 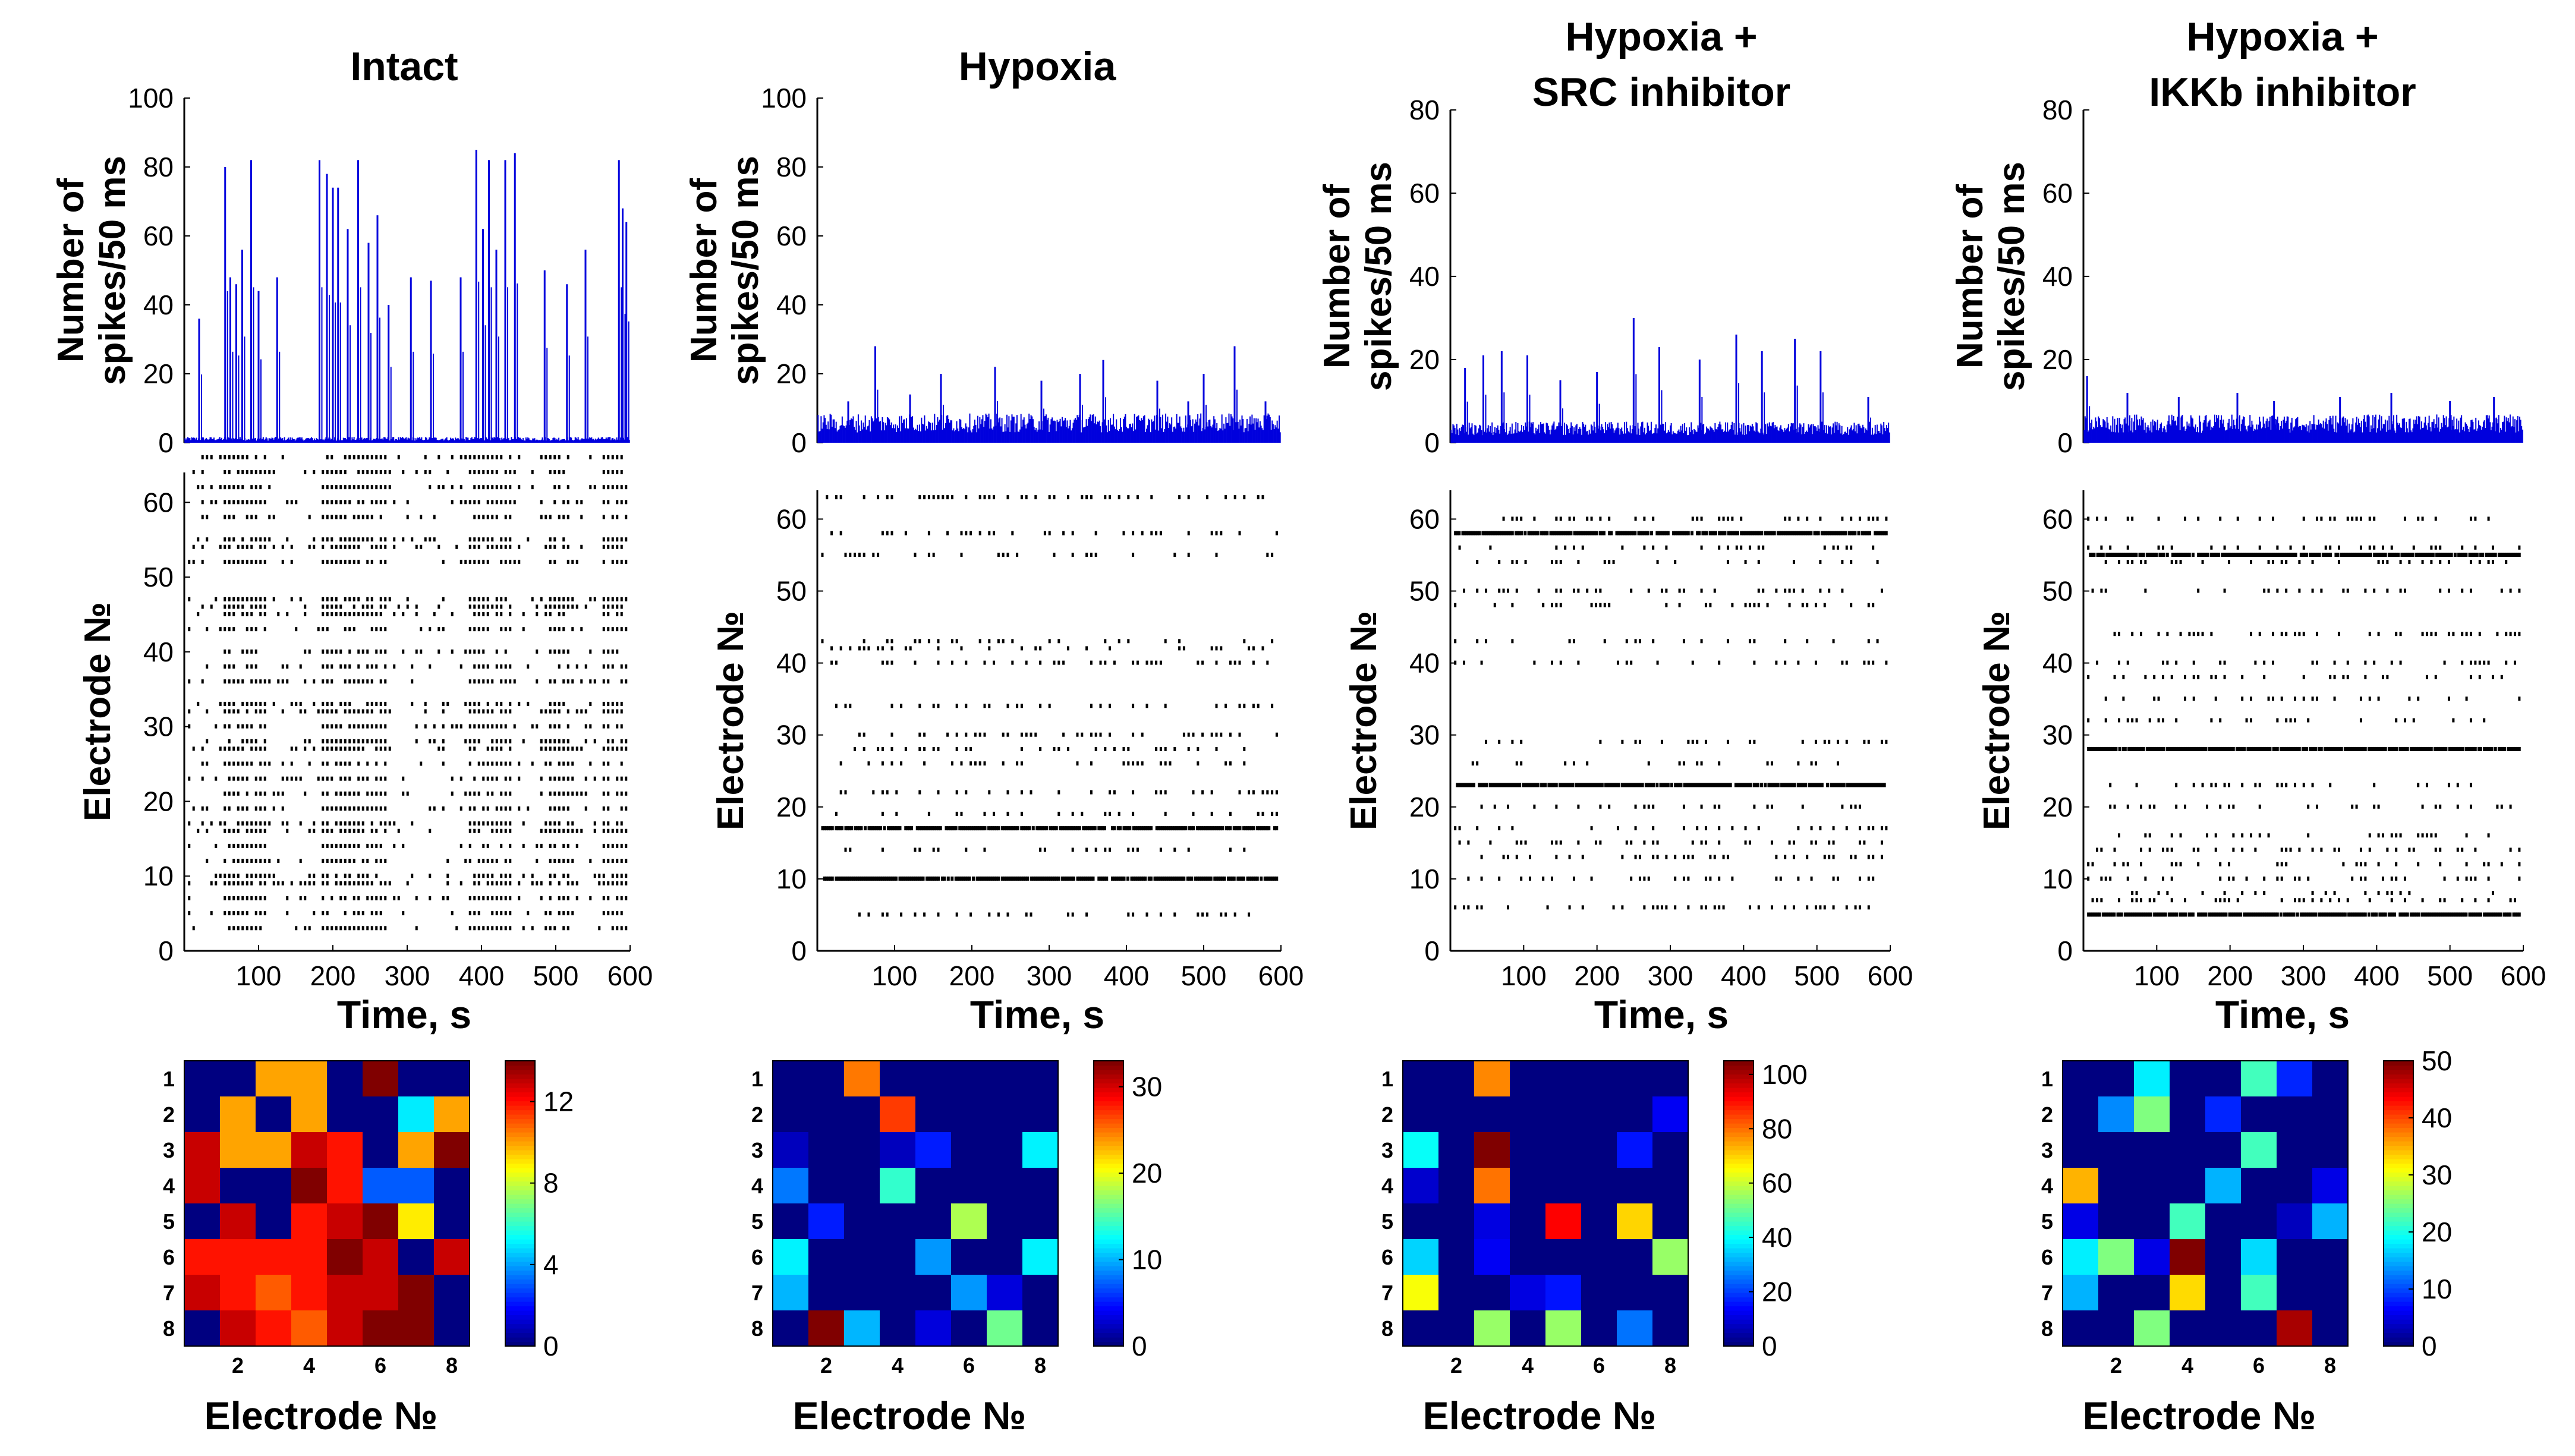 I want to click on y-tick-label: 10, so click(x=792, y=879).